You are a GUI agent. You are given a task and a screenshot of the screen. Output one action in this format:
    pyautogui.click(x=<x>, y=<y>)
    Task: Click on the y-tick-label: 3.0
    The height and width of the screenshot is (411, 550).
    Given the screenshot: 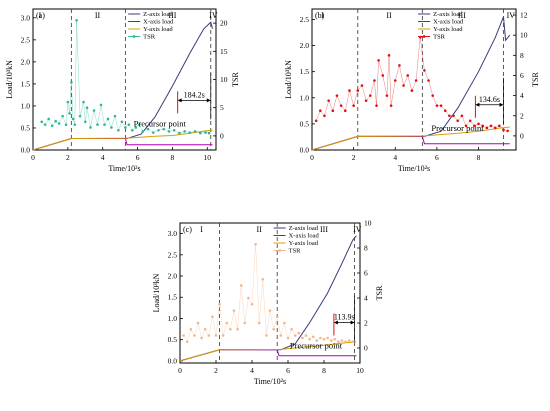 What is the action you would take?
    pyautogui.click(x=173, y=233)
    